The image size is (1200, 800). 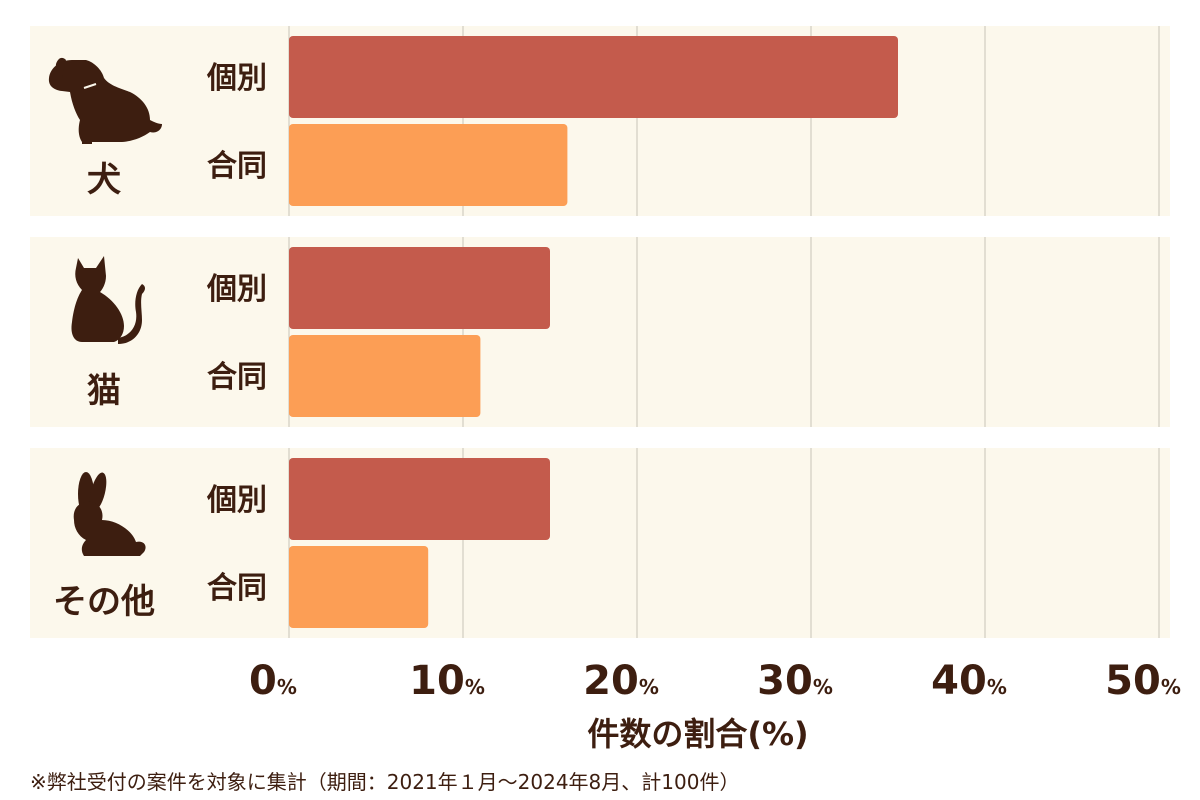 I want to click on x-axis: 0% 10% 20% 30% 40% 50%, so click(x=715, y=681).